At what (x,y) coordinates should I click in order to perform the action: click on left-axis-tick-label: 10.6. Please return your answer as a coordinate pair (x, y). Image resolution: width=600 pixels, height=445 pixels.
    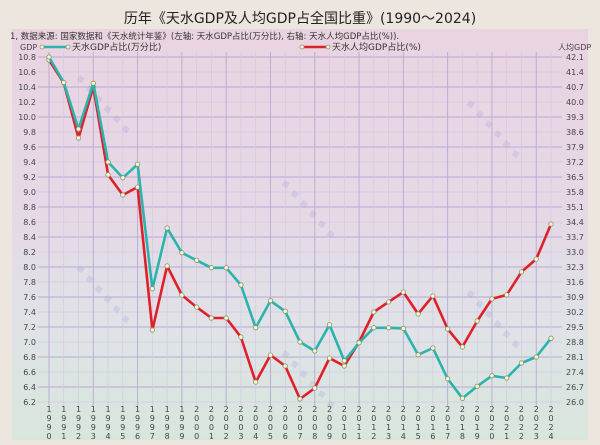
    Looking at the image, I should click on (27, 72).